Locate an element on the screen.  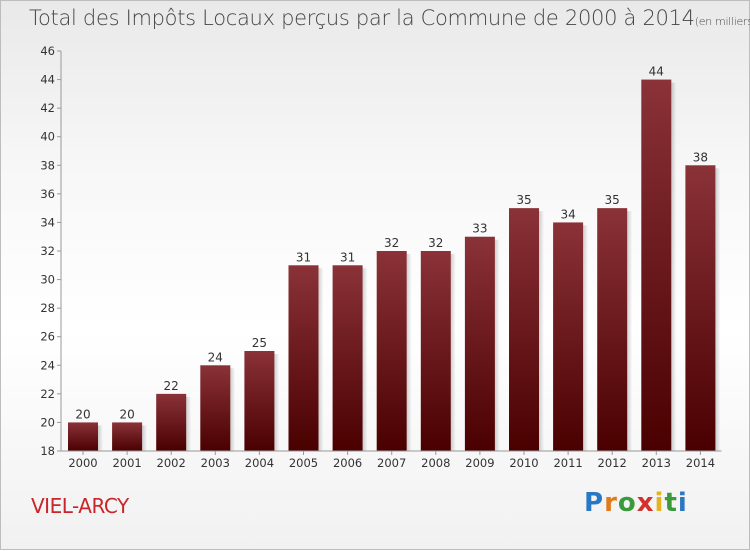
x-tick-label: 2001 is located at coordinates (126, 463).